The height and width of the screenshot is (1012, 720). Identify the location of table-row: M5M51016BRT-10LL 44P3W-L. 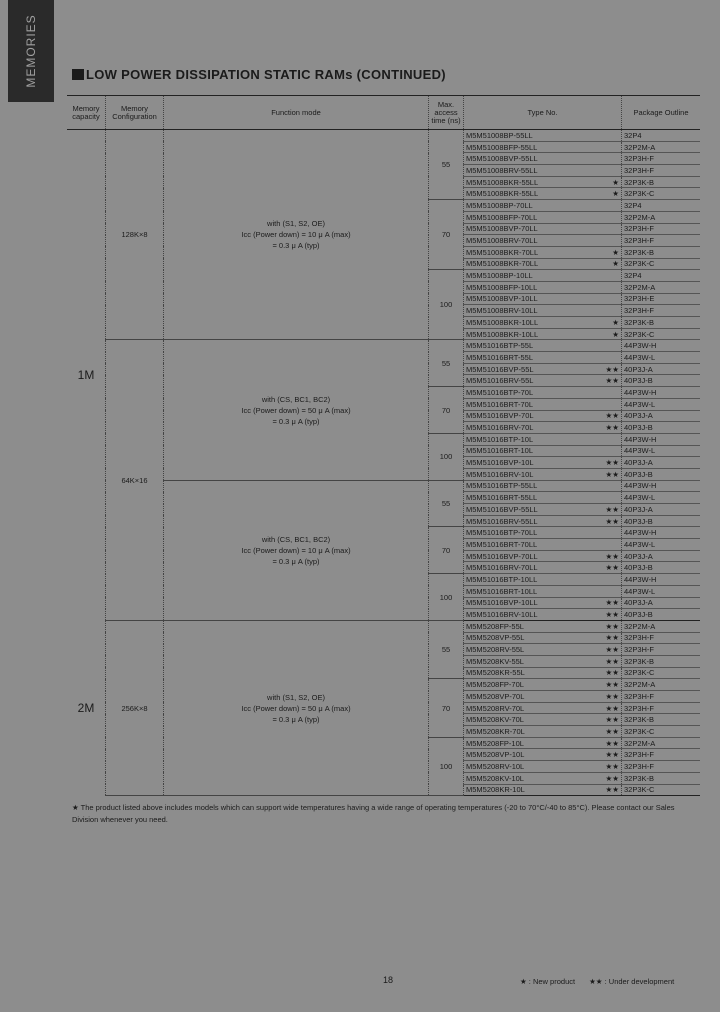
(383, 591).